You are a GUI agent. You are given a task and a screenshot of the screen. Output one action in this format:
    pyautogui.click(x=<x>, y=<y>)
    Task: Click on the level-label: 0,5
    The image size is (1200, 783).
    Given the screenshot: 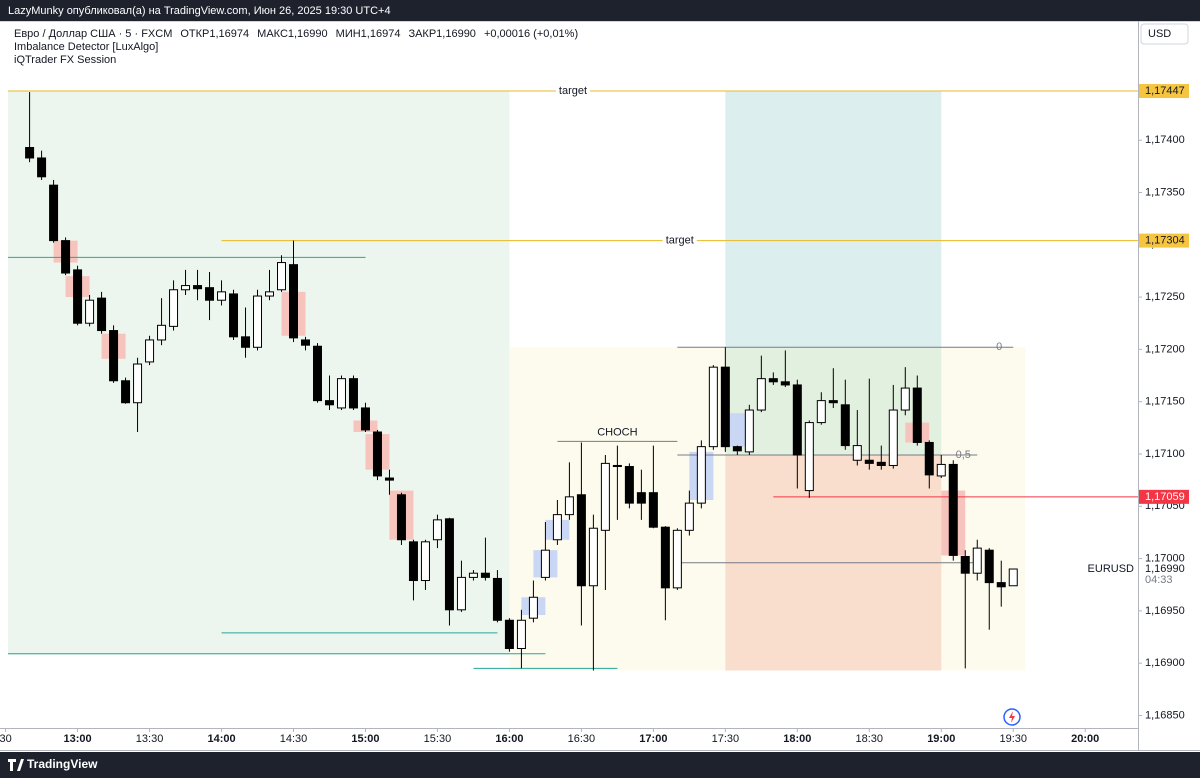 What is the action you would take?
    pyautogui.click(x=963, y=455)
    